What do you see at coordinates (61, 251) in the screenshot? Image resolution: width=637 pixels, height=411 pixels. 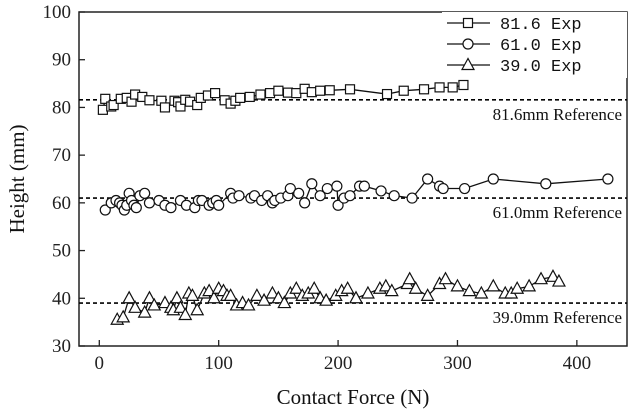 I see `y-tick-label: 50` at bounding box center [61, 251].